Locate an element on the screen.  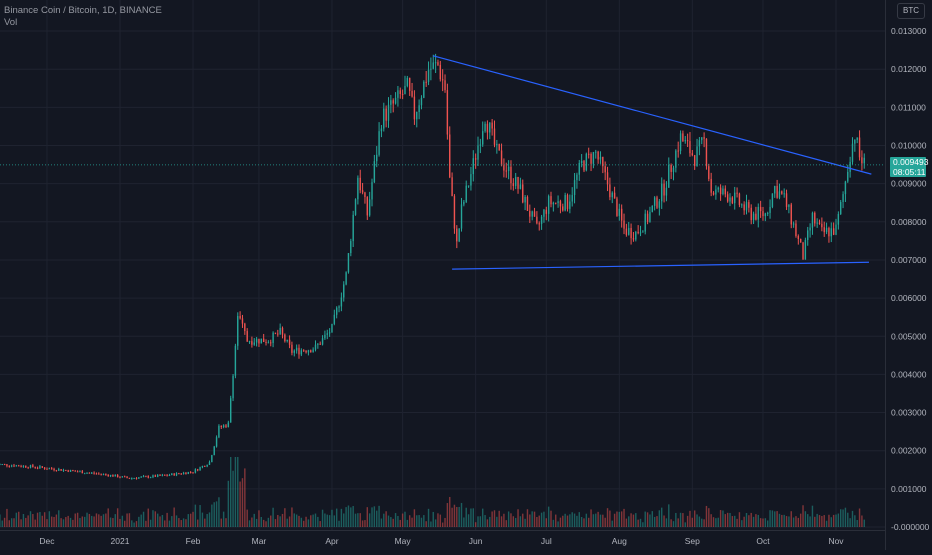
bar-countdown: 08:05:11 is located at coordinates (909, 172).